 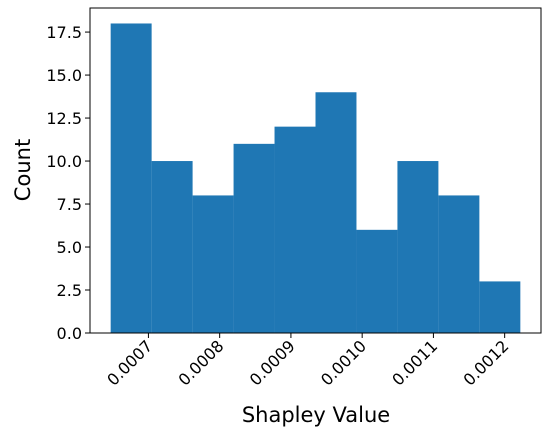 What do you see at coordinates (414, 362) in the screenshot?
I see `x-tick-label: 0.0011` at bounding box center [414, 362].